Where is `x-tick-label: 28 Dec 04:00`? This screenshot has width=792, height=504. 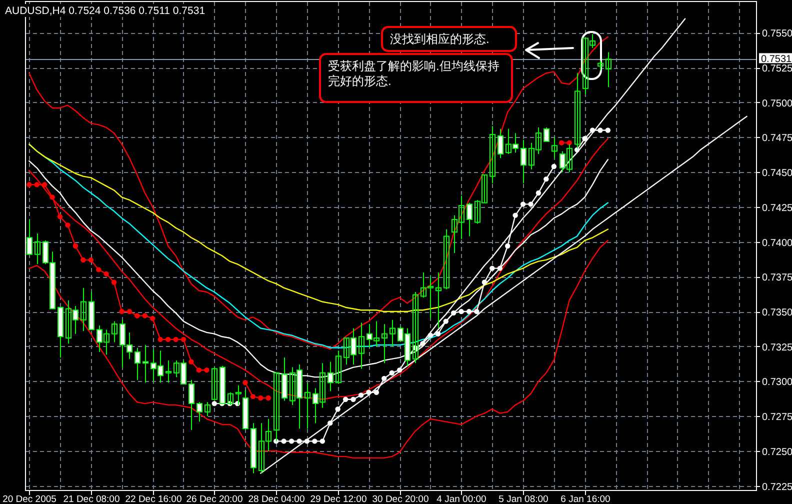
x-tick-label: 28 Dec 04:00 is located at coordinates (276, 499).